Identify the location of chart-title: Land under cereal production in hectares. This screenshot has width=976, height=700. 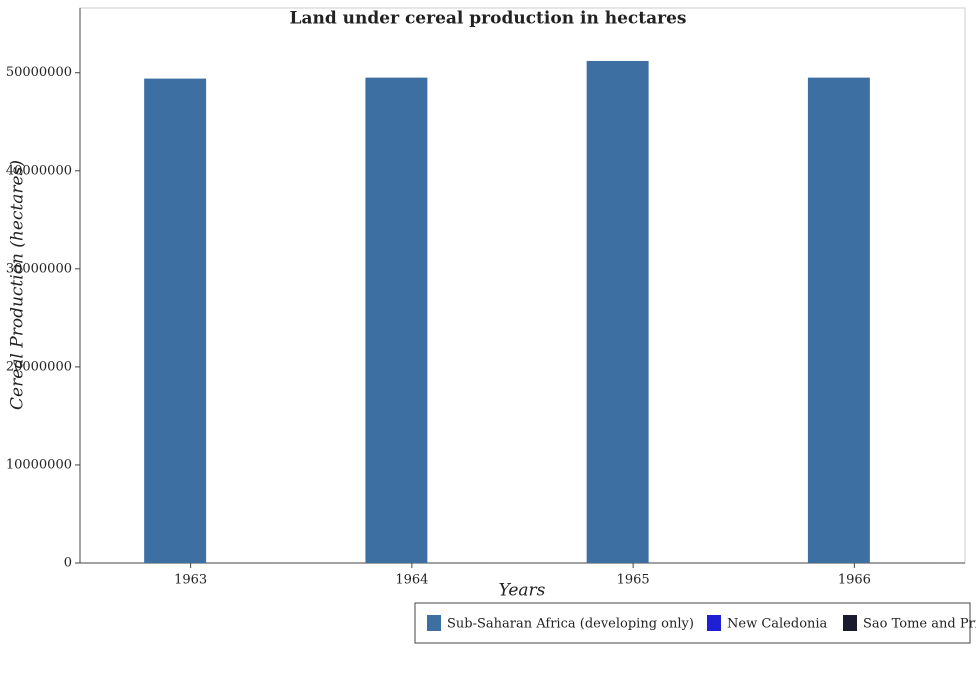
(488, 19).